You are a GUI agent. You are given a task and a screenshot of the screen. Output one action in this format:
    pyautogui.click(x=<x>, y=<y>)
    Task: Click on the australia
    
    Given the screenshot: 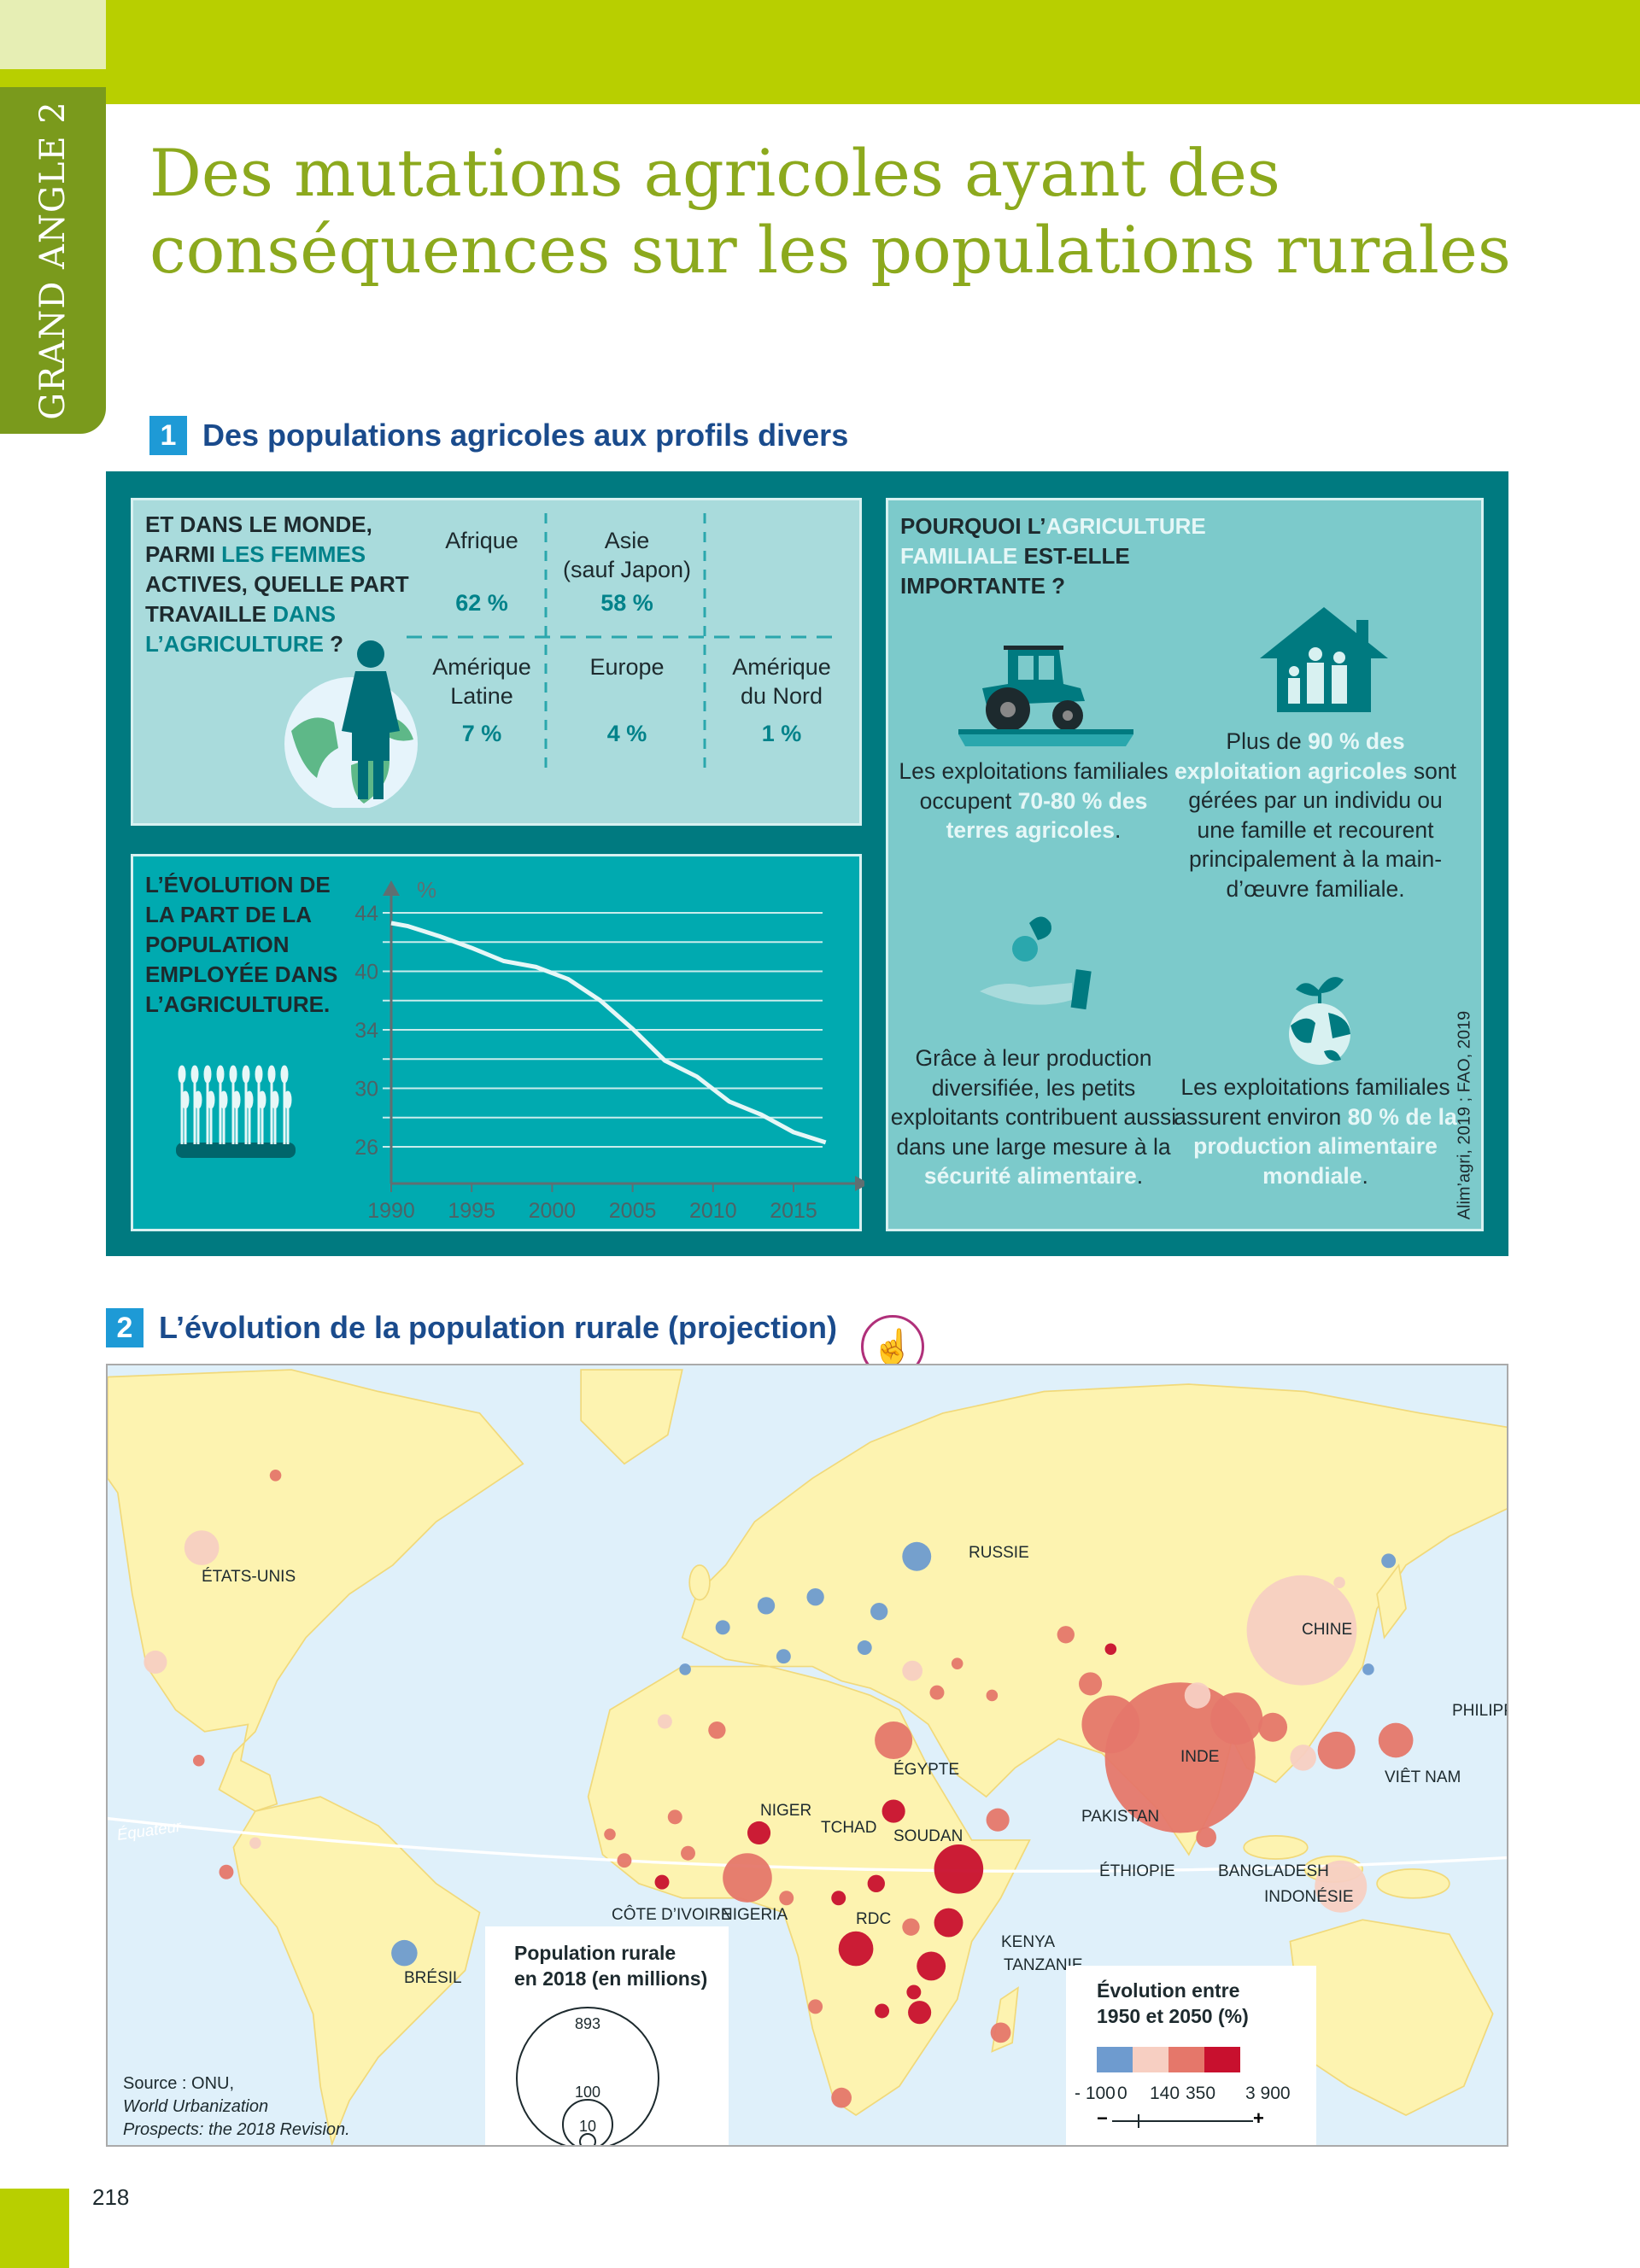 What is the action you would take?
    pyautogui.click(x=1391, y=2017)
    